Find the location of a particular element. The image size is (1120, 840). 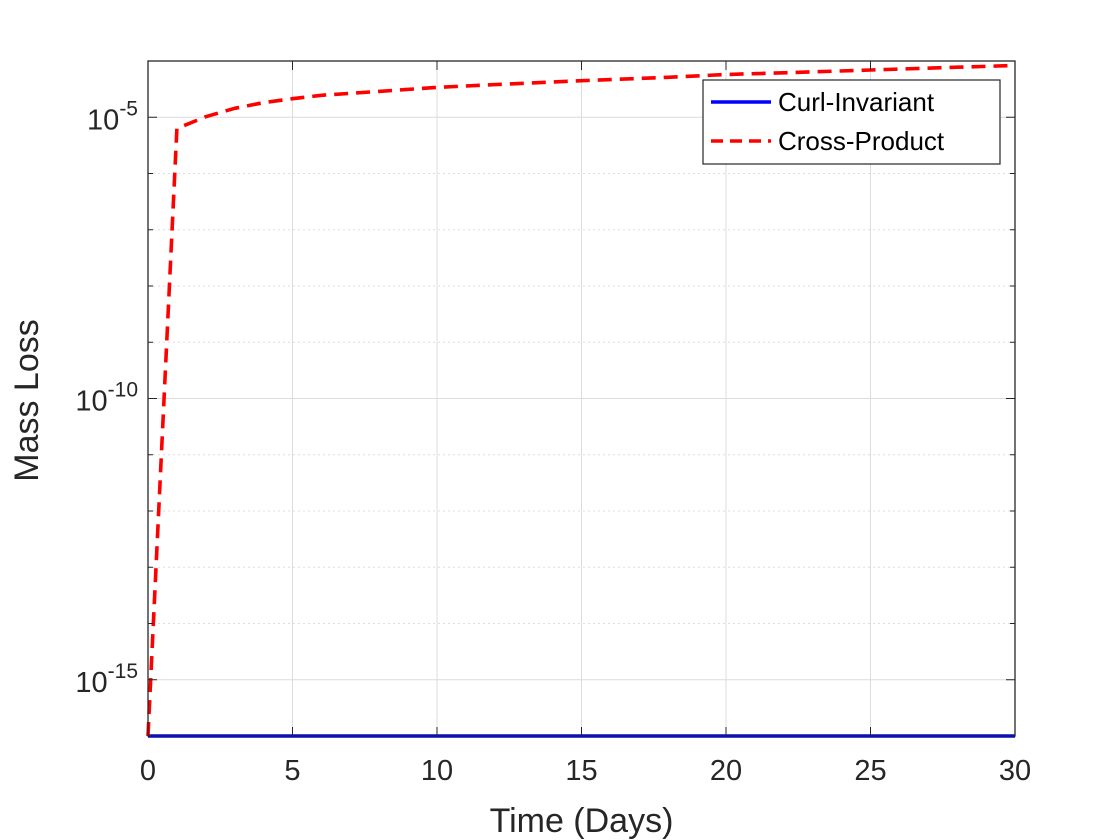

x-tick-label: 20 is located at coordinates (726, 771).